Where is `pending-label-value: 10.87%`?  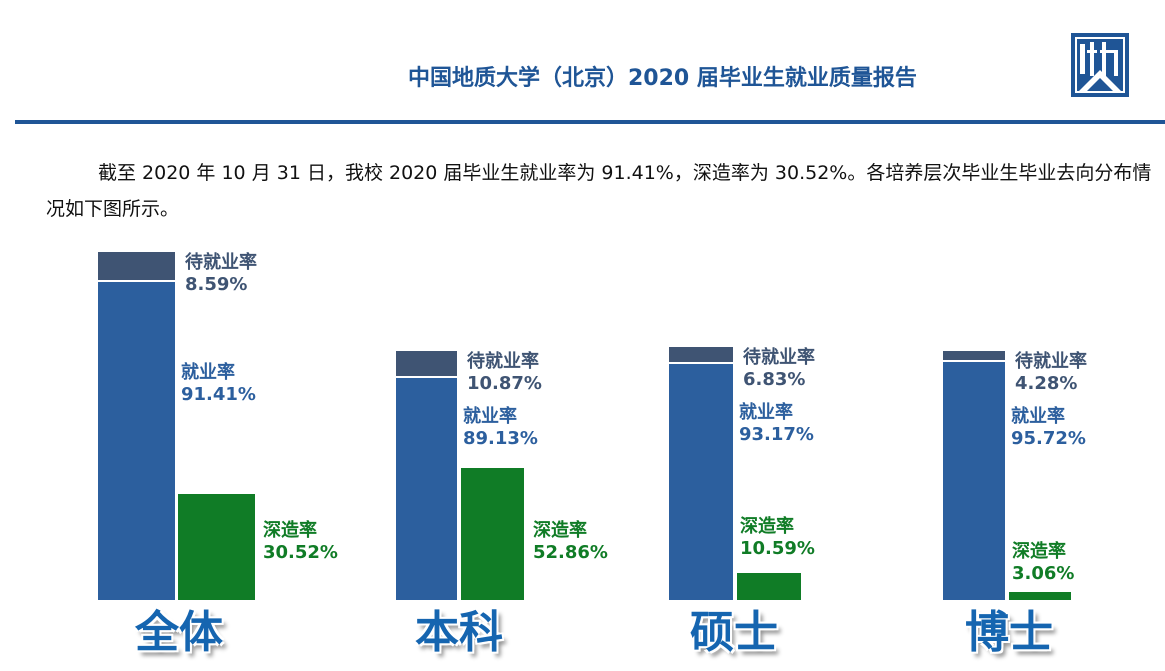 pending-label-value: 10.87% is located at coordinates (504, 383).